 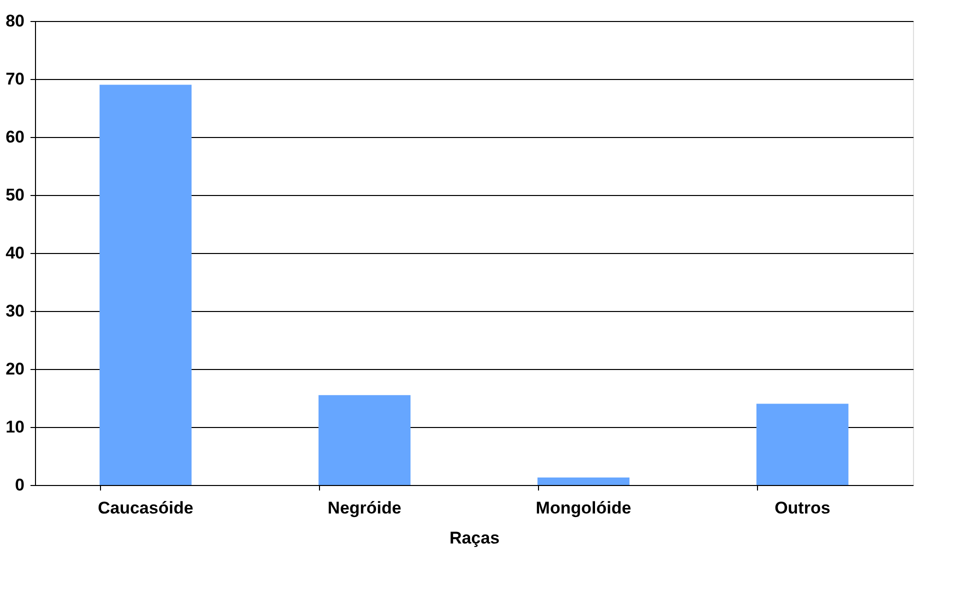 I want to click on x-tick-label: Caucasóide, so click(x=146, y=508).